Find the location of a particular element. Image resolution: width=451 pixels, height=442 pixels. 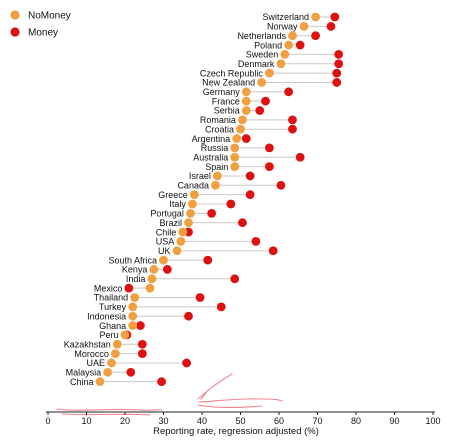

x-tick-label: 90 is located at coordinates (394, 421).